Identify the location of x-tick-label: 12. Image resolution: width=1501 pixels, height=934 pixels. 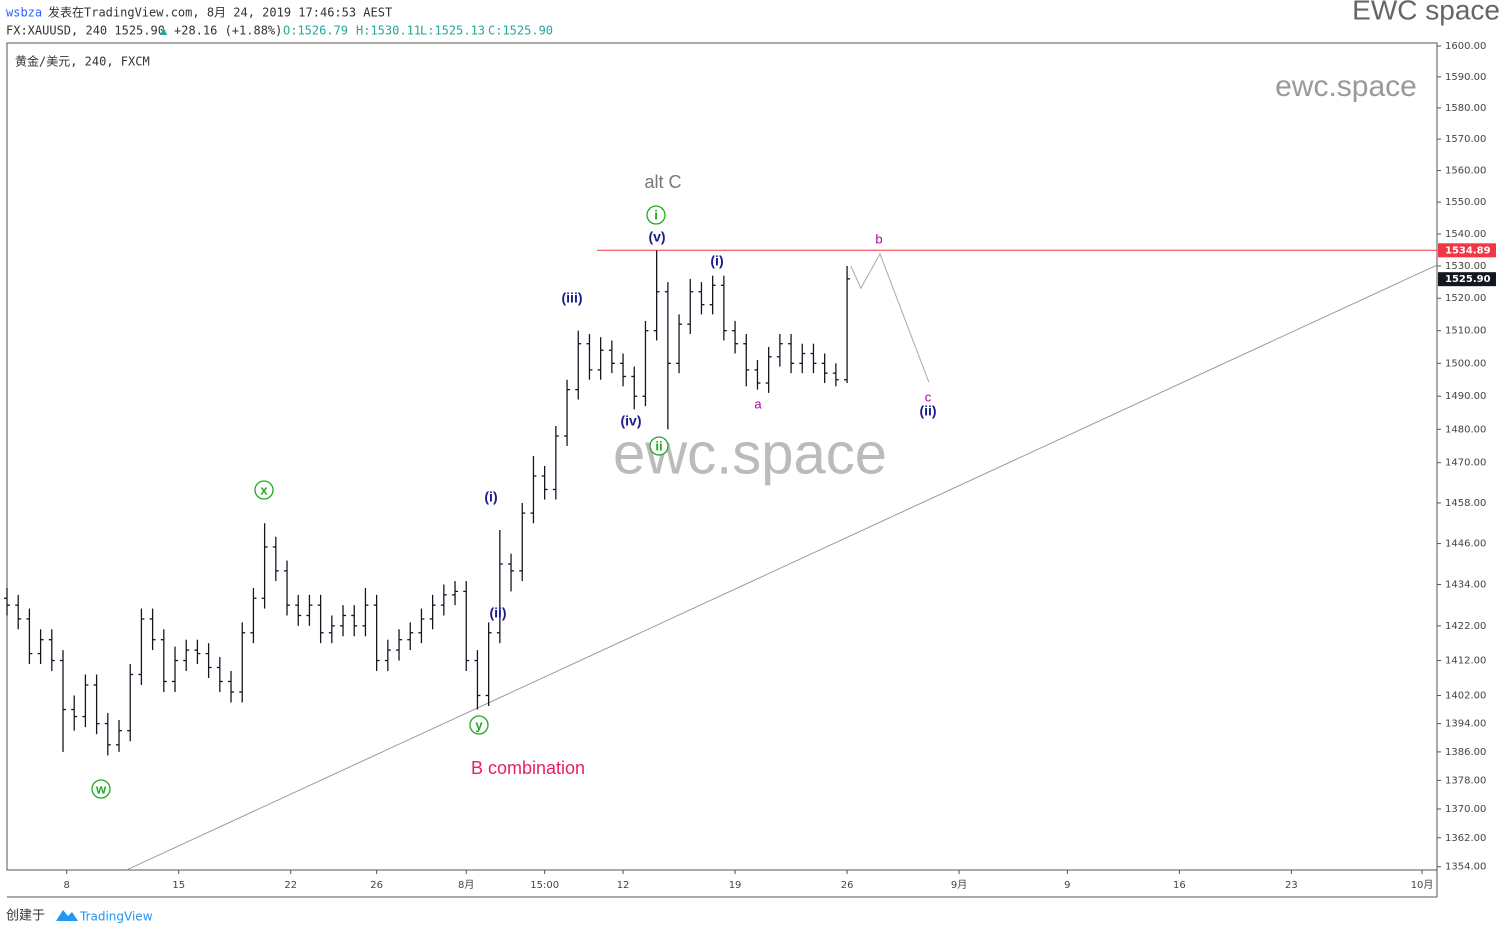
(623, 885).